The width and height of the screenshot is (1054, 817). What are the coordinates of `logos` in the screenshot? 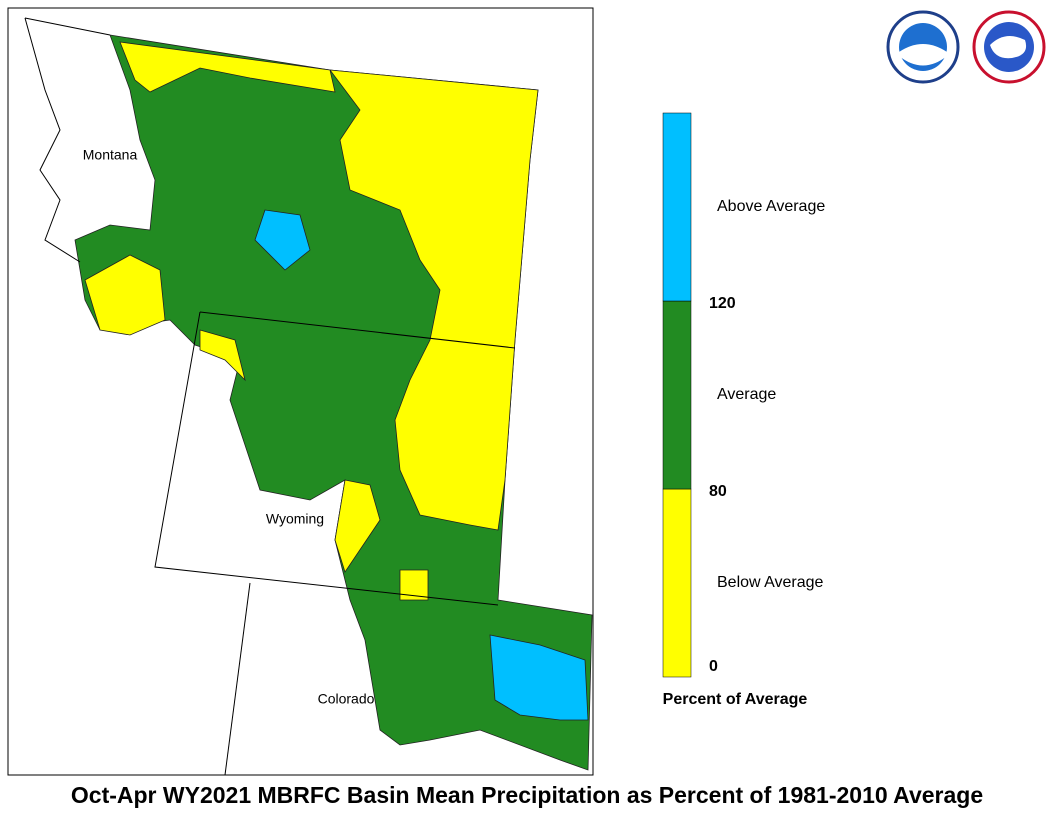 It's located at (966, 47).